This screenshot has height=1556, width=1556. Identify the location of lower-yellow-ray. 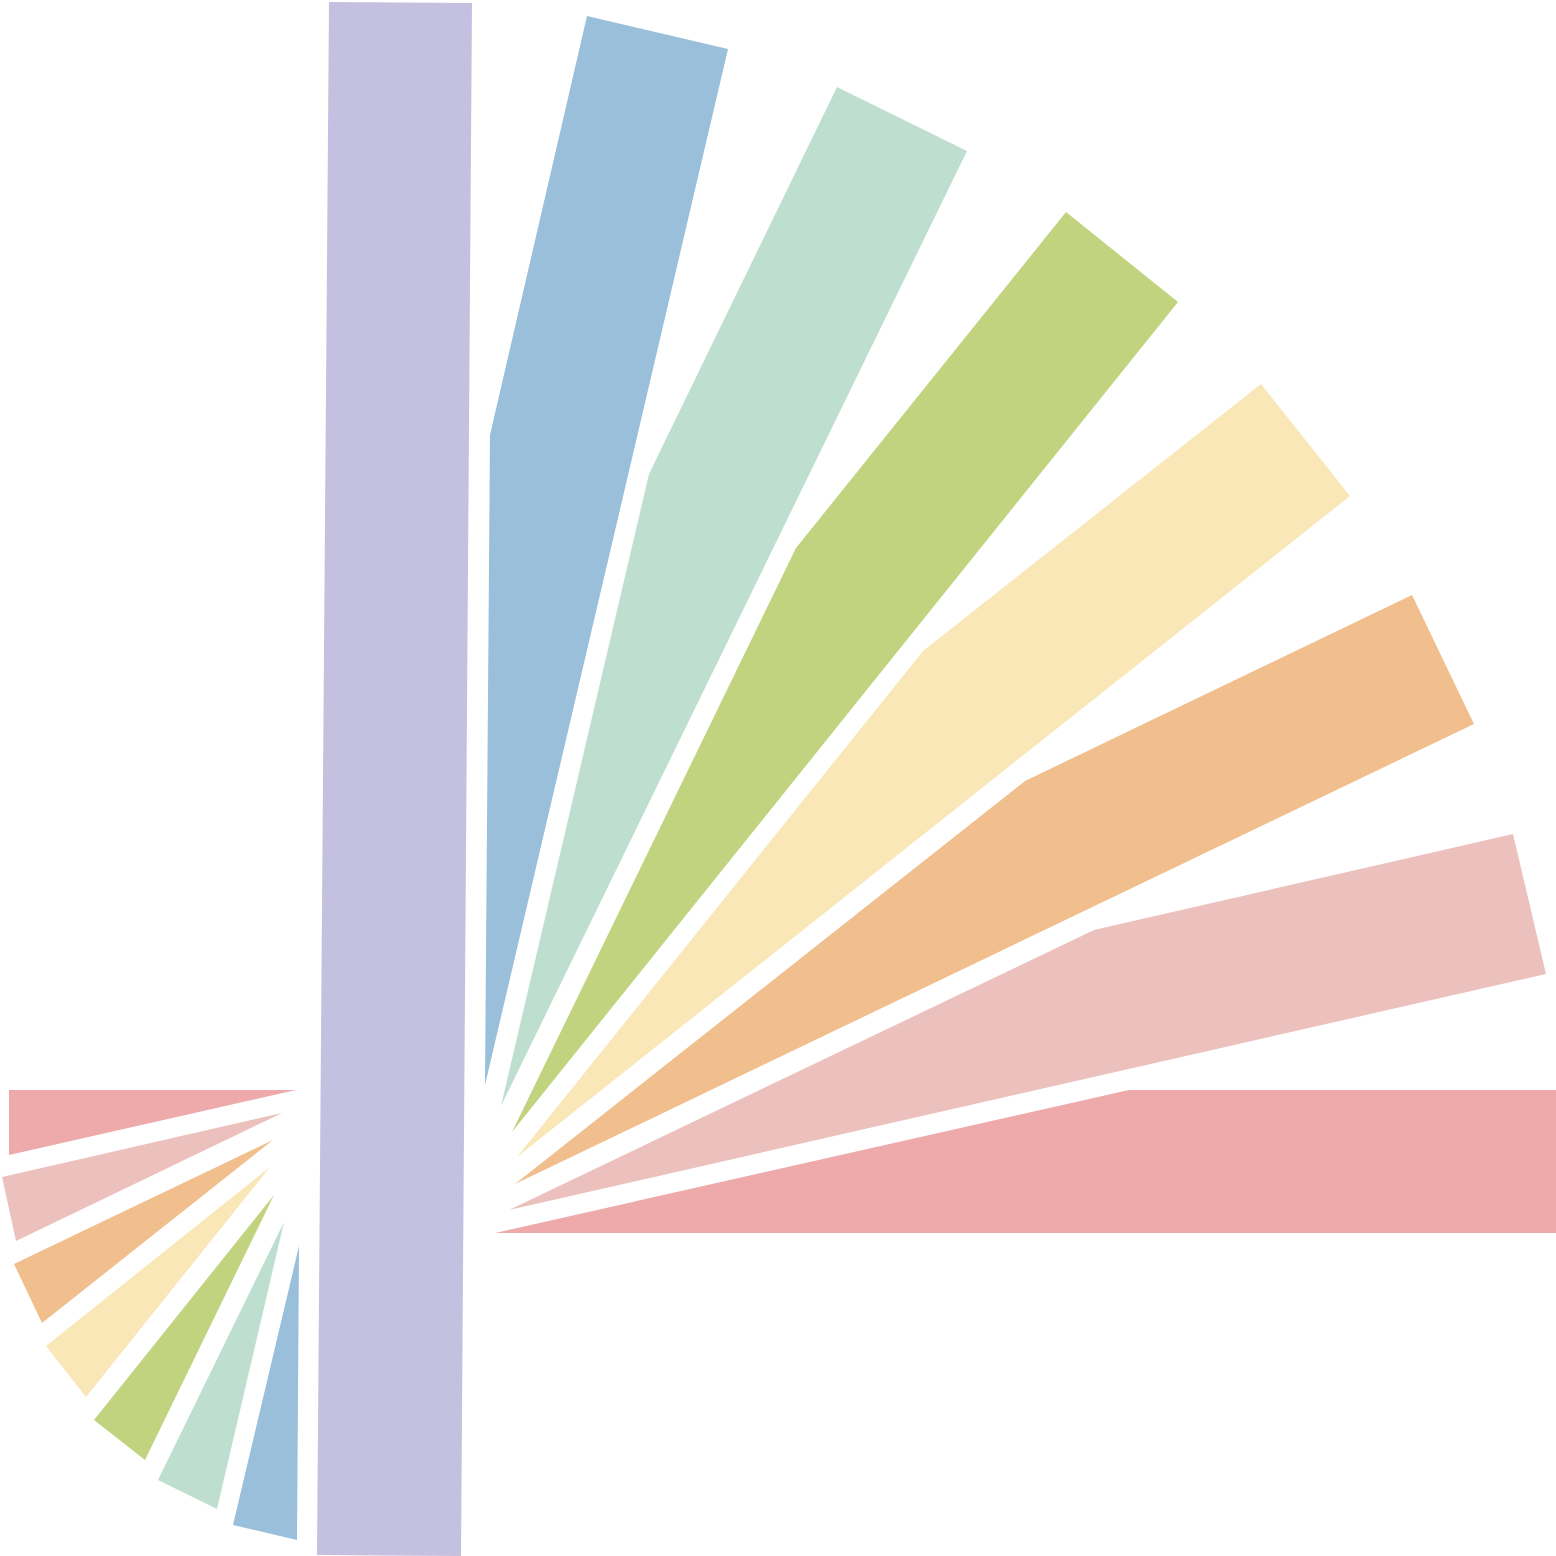
(158, 1282).